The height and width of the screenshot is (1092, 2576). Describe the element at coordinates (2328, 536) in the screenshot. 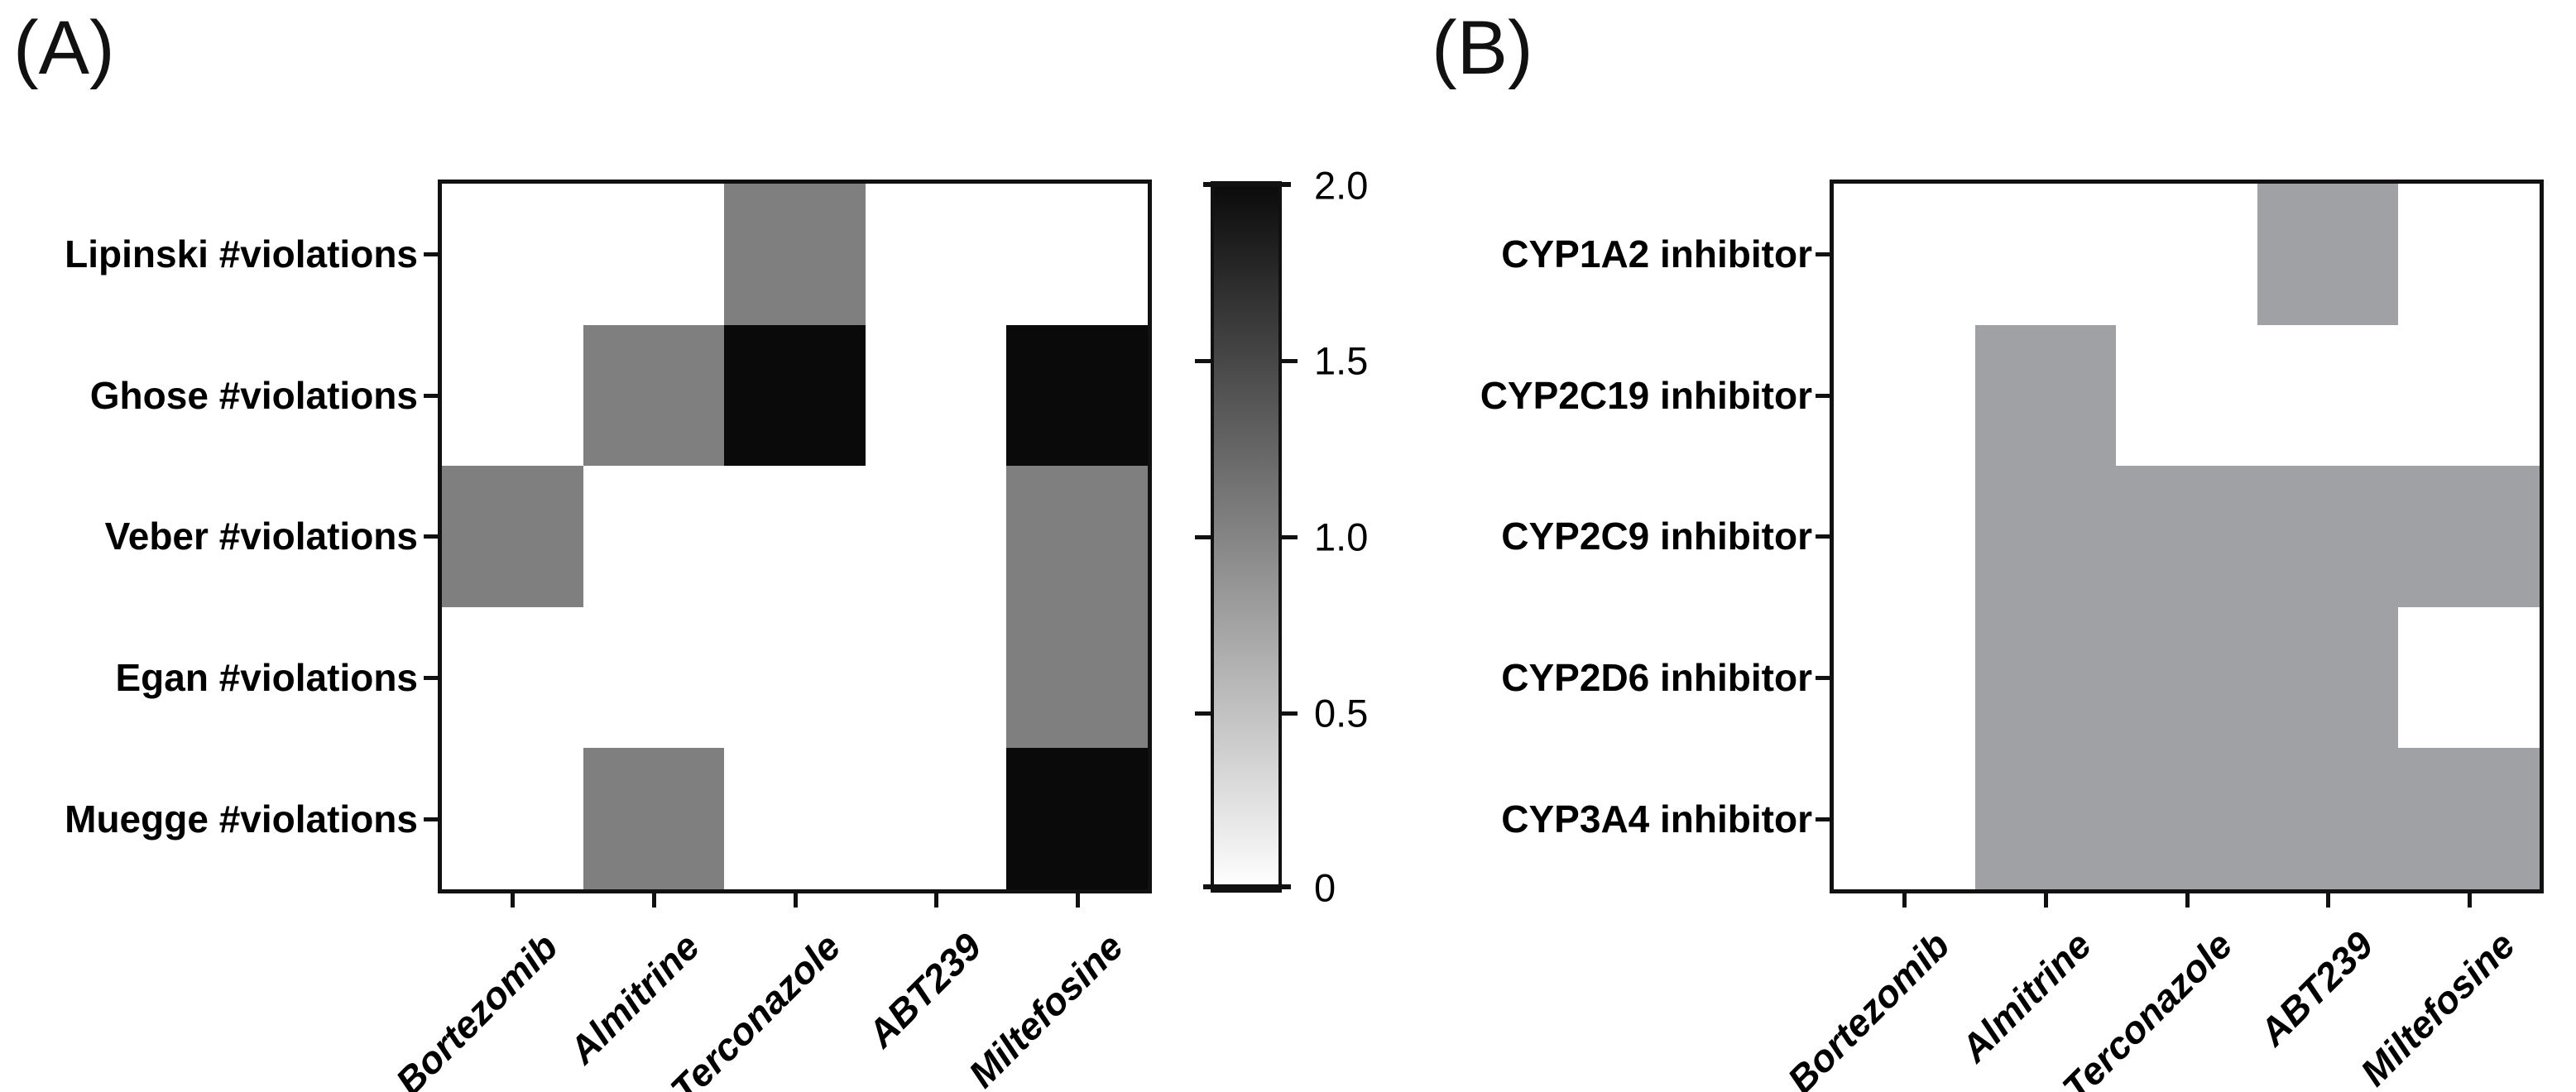

I see `heatmap-cell-b-r2c3` at that location.